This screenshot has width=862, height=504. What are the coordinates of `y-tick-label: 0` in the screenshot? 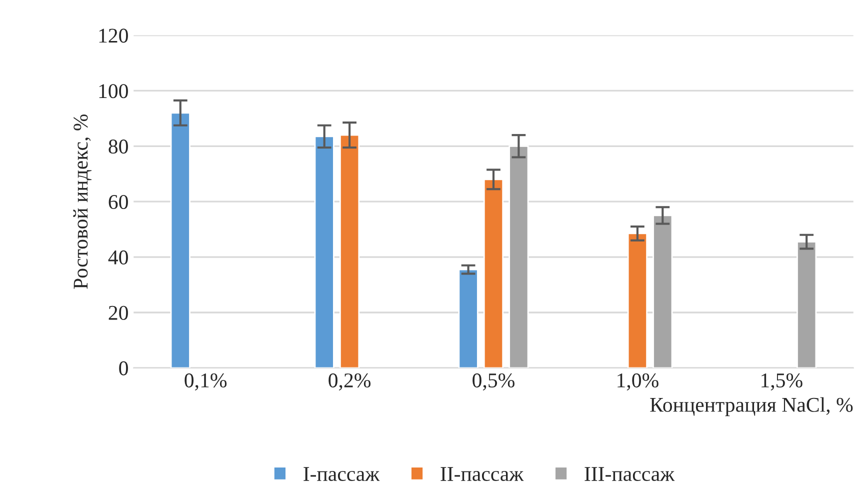 It's located at (123, 368).